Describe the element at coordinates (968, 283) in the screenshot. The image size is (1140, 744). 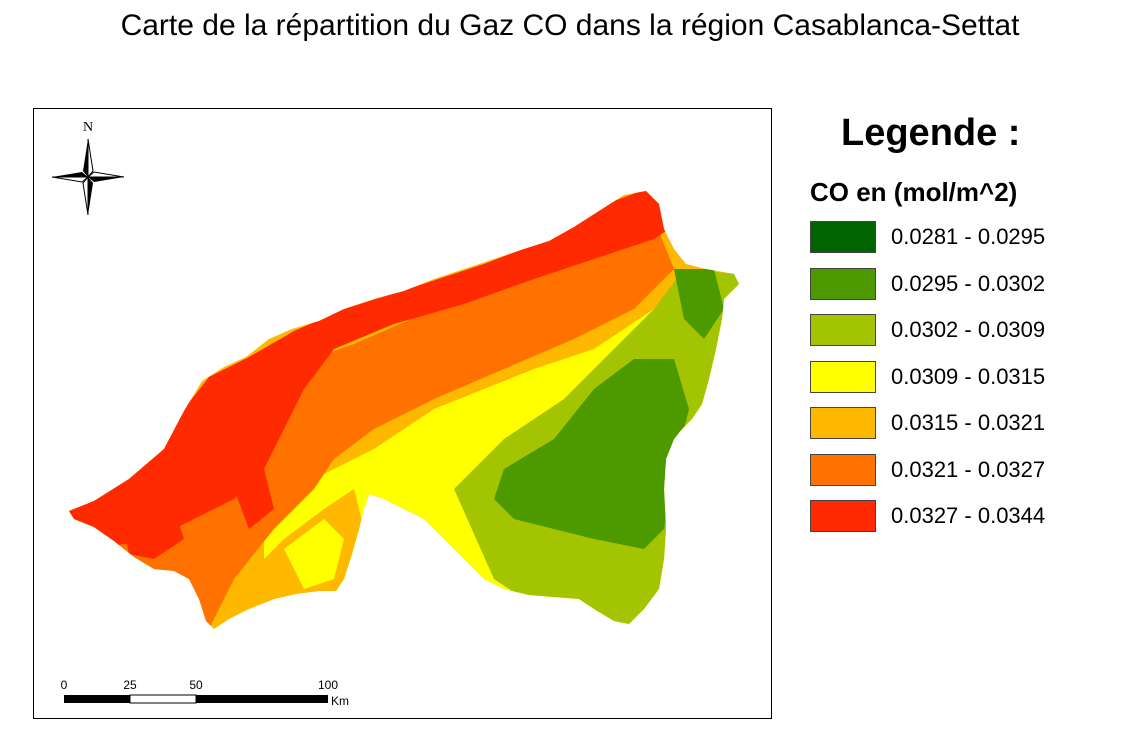
I see `legend-label: 0.0295 - 0.0302` at that location.